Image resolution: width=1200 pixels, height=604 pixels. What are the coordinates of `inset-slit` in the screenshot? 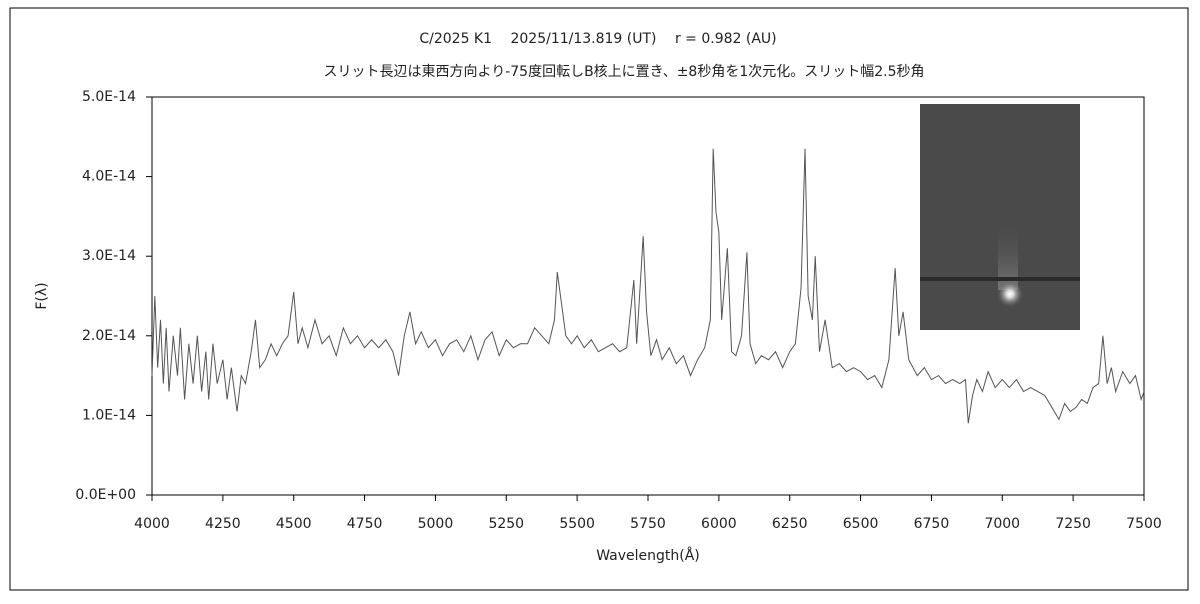 It's located at (1000, 279).